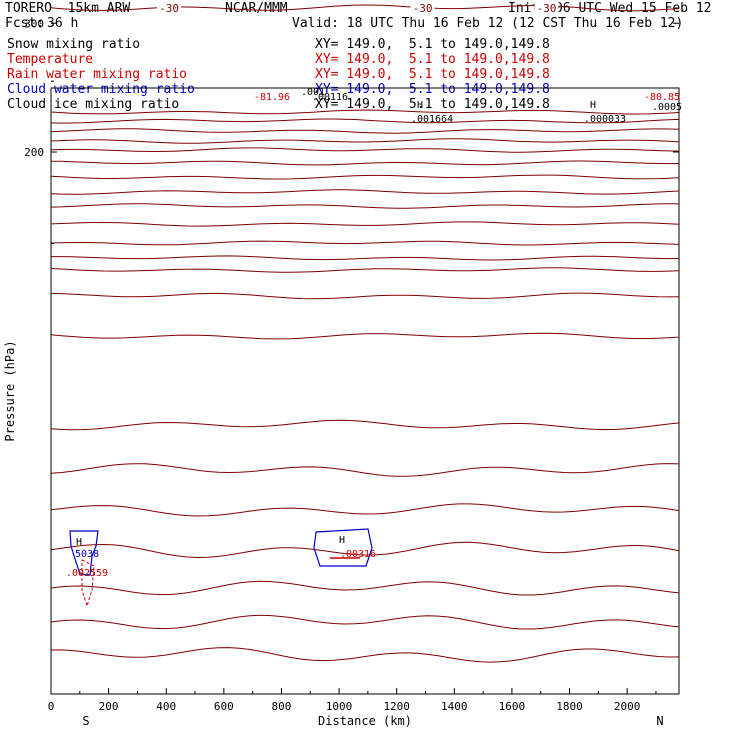  What do you see at coordinates (330, 97) in the screenshot?
I see `cloud-ice-label: .00116` at bounding box center [330, 97].